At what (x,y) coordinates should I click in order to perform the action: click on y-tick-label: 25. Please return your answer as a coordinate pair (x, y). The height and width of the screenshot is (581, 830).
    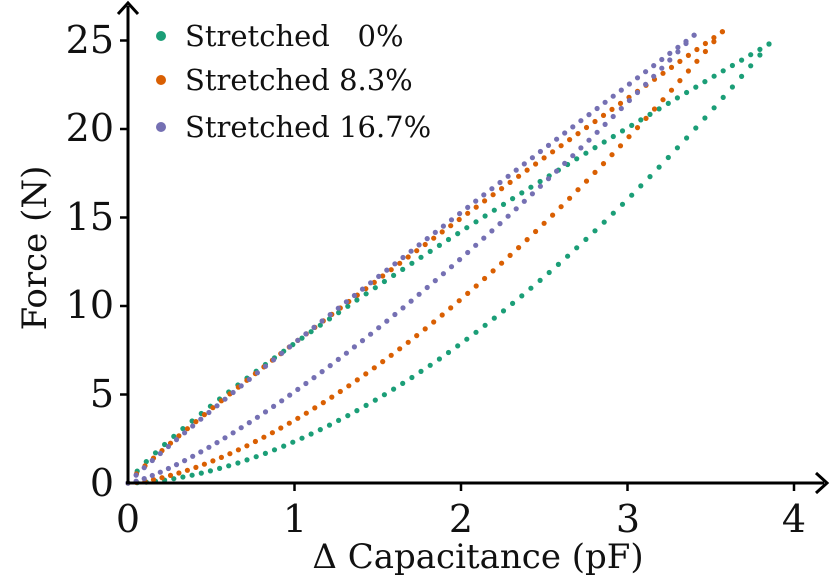
    Looking at the image, I should click on (90, 40).